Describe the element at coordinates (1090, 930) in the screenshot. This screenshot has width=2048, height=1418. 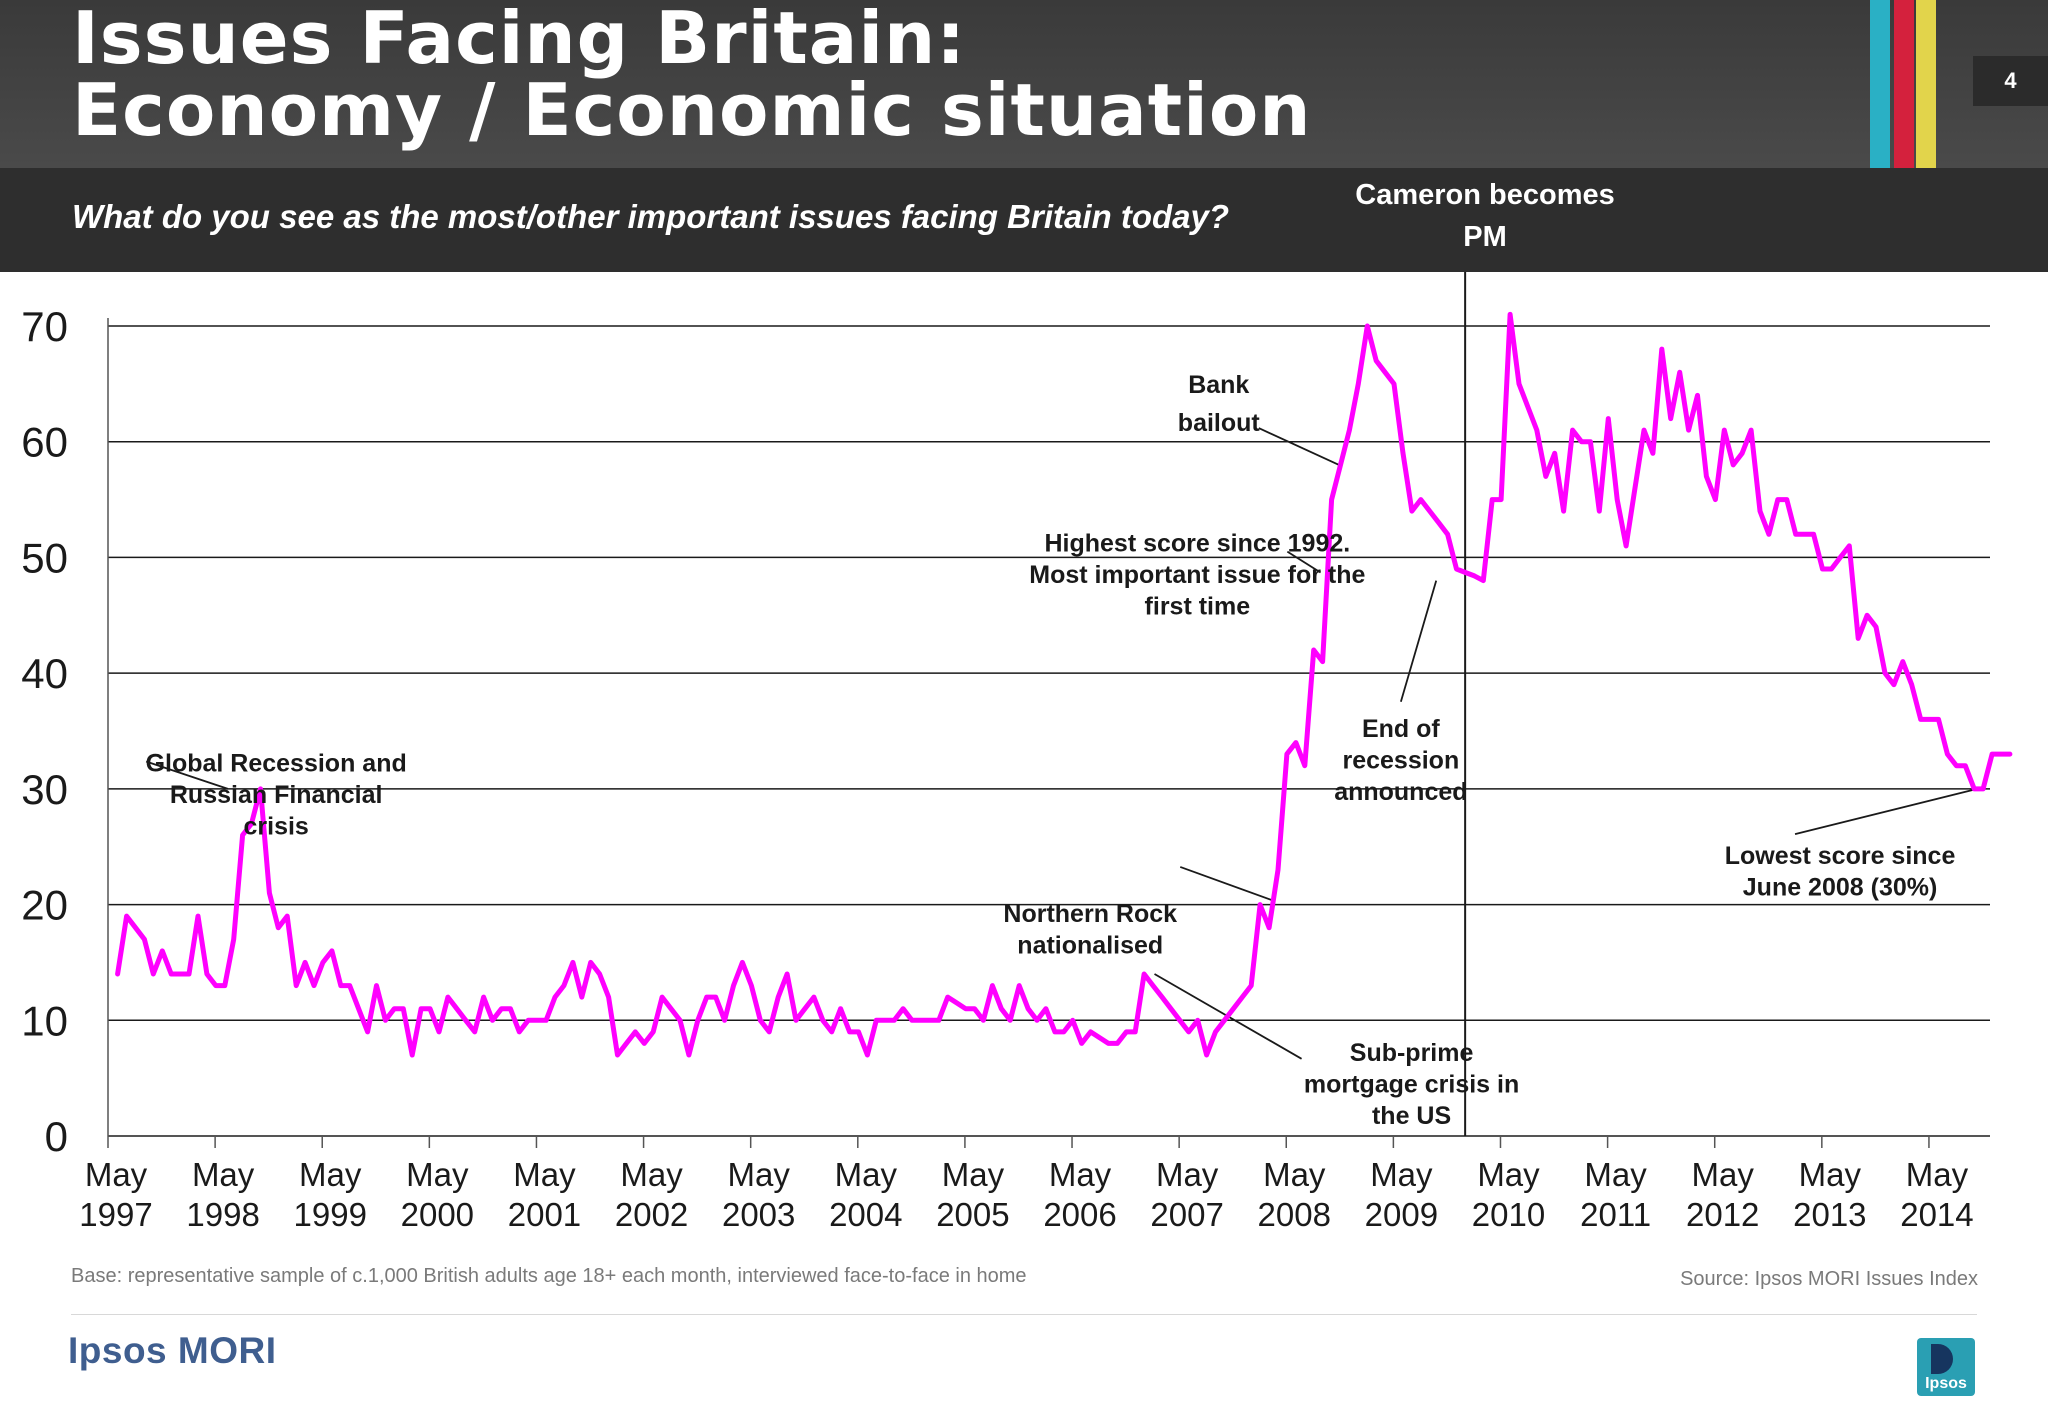
I see `annotation-northern: Northern Rock nationalised` at that location.